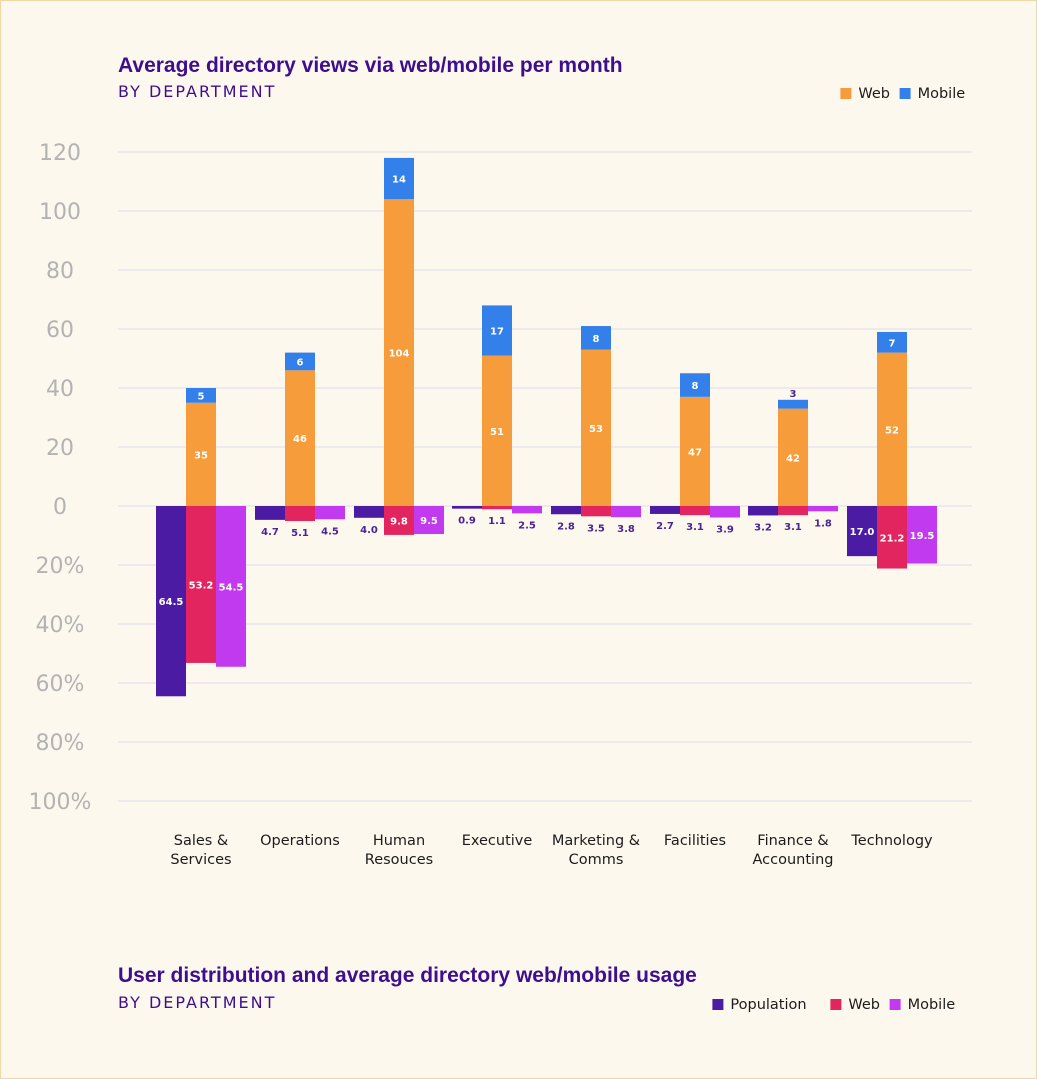 This screenshot has width=1037, height=1079. I want to click on y-tick-label: 100%, so click(60, 802).